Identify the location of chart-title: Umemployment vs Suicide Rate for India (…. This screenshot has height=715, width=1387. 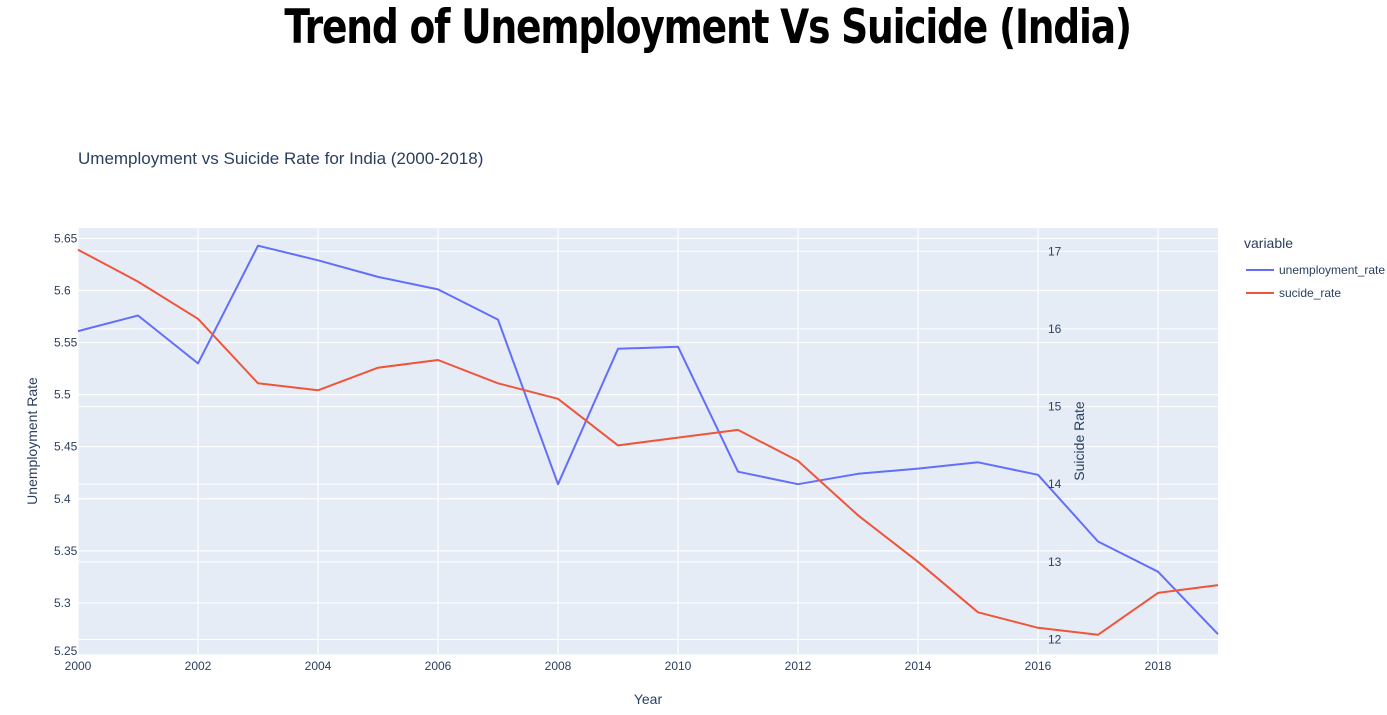
(280, 158).